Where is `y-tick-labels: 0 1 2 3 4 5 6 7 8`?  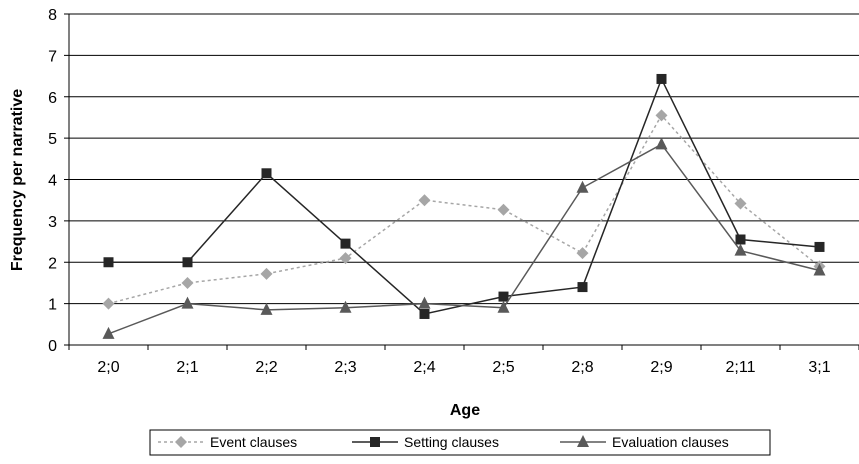 y-tick-labels: 0 1 2 3 4 5 6 7 8 is located at coordinates (52, 181).